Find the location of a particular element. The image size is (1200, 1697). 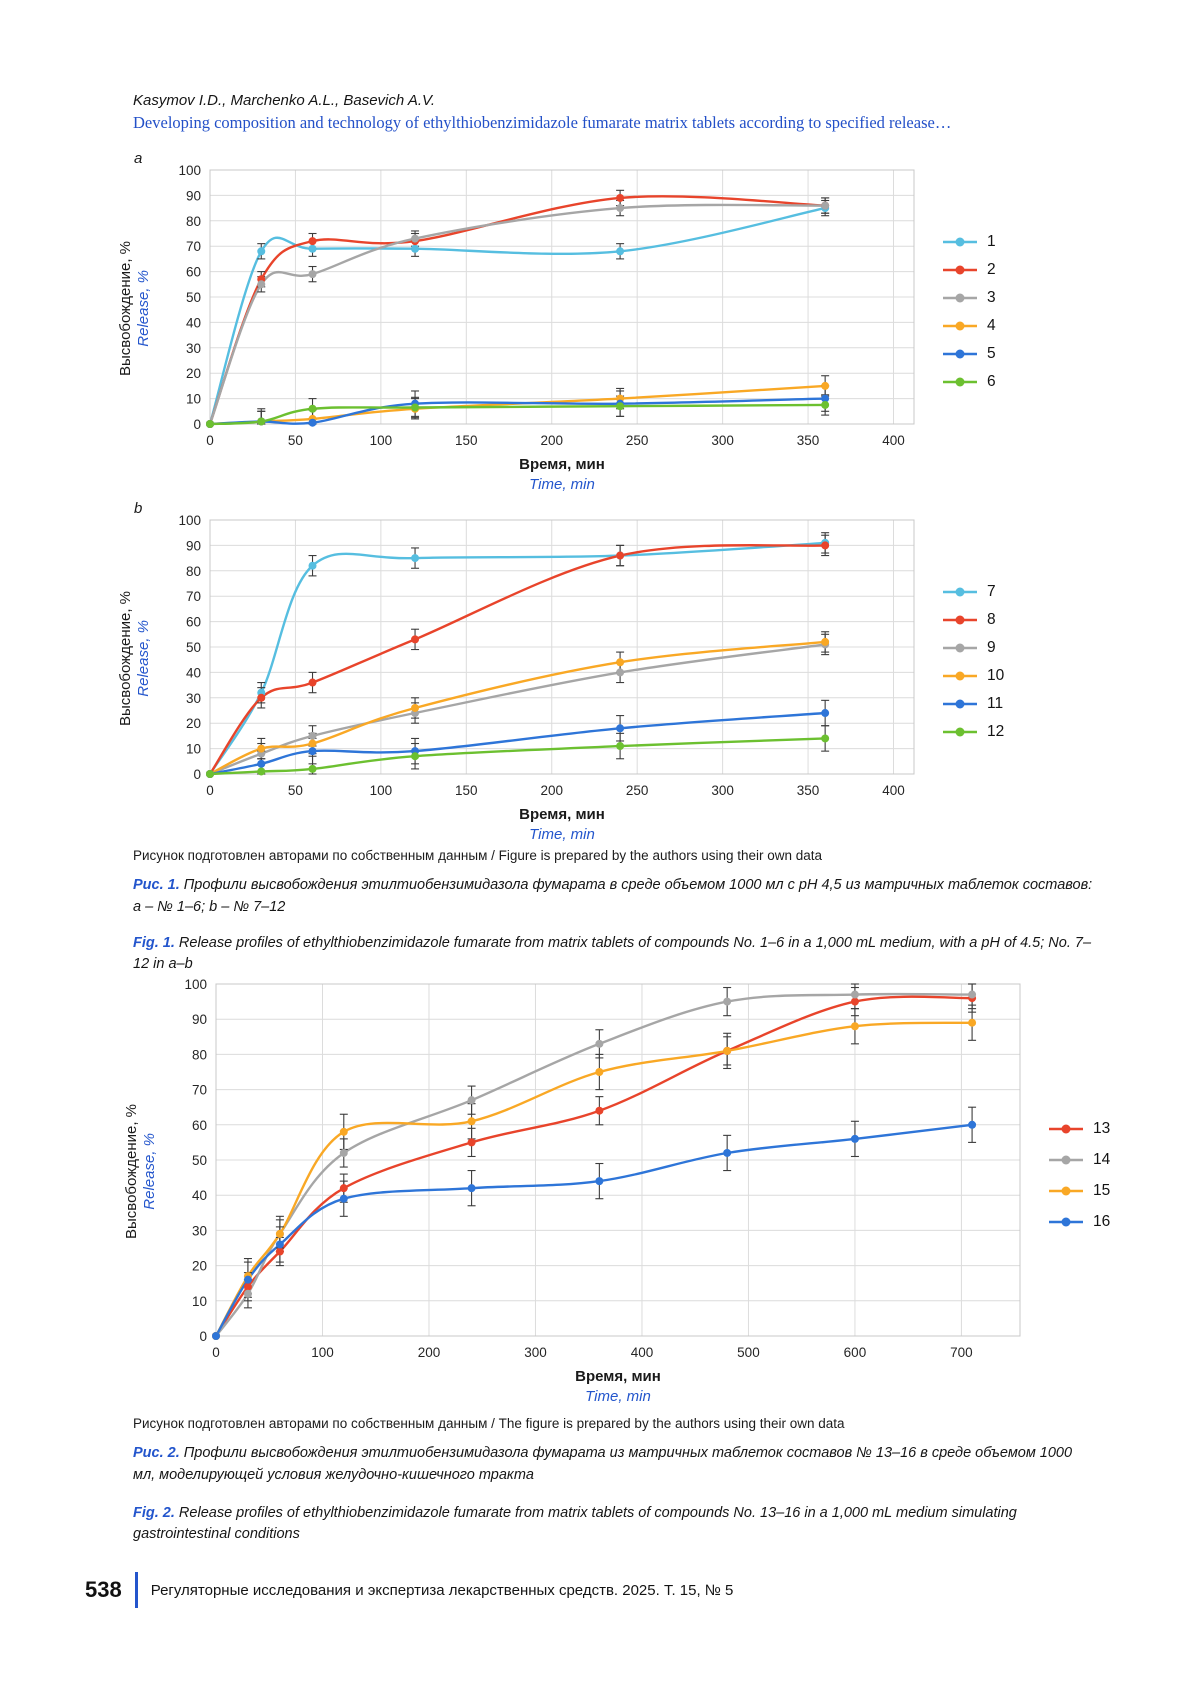

y-tick-label: 100 is located at coordinates (189, 170).